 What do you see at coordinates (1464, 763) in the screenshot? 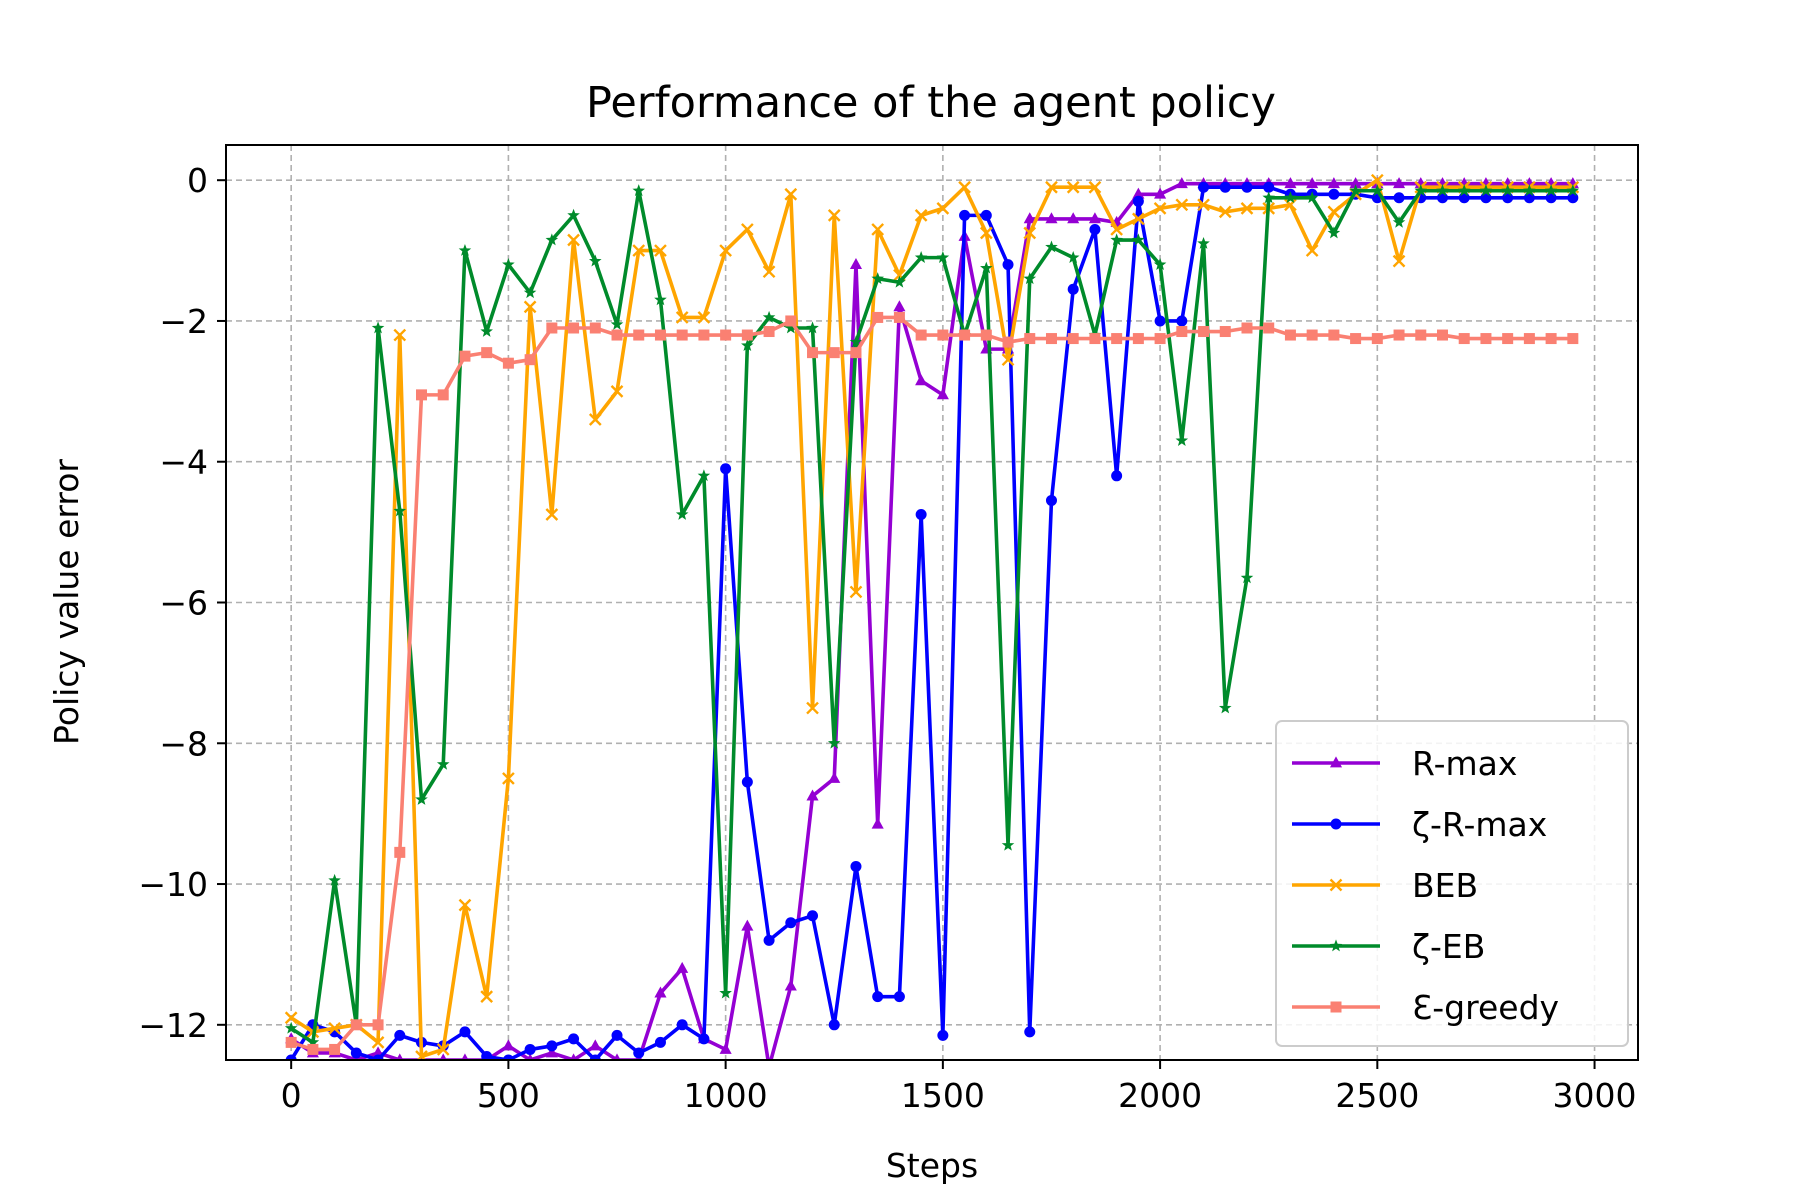
I see `legend-label: R-max` at bounding box center [1464, 763].